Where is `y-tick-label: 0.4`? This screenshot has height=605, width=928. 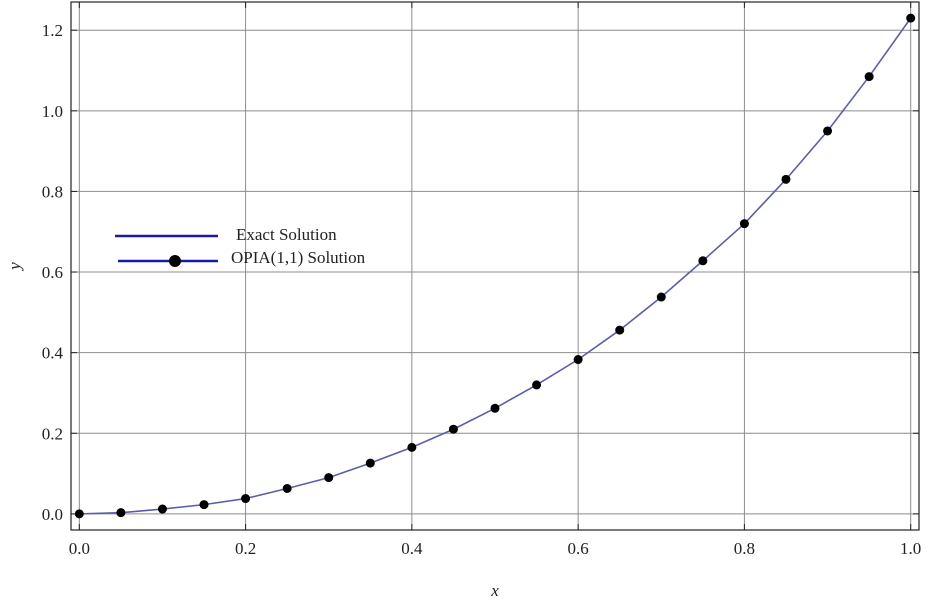
y-tick-label: 0.4 is located at coordinates (53, 353).